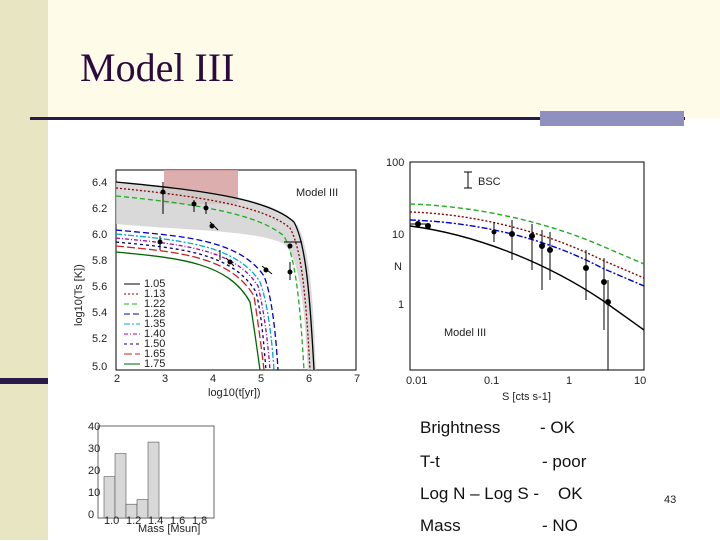  Describe the element at coordinates (154, 294) in the screenshot. I see `legend-entry: 1.13` at that location.